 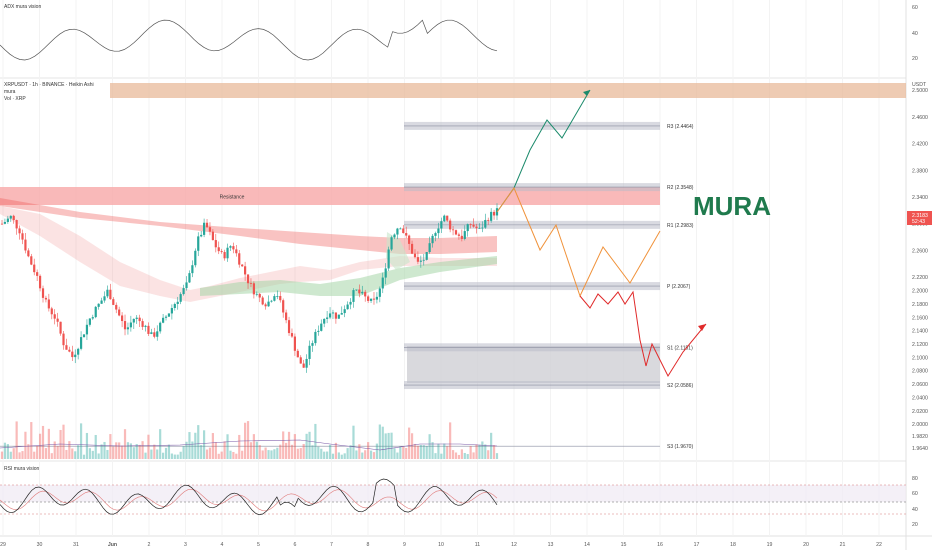 I want to click on rsi-tick-60: 60, so click(x=915, y=494).